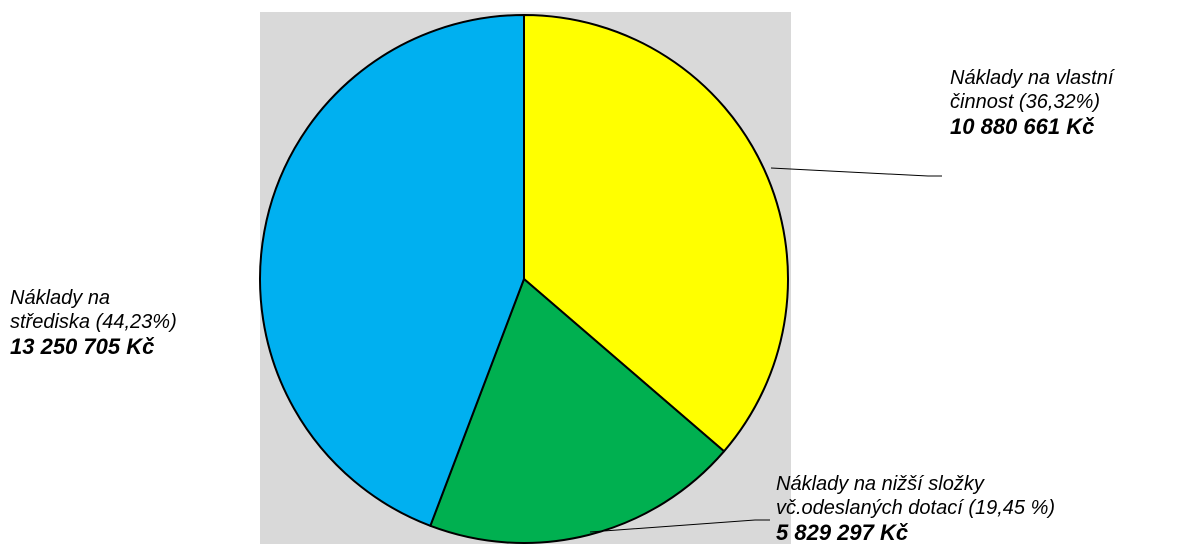 The image size is (1179, 556). Describe the element at coordinates (679, 526) in the screenshot. I see `leader-line-nizsi-slozky` at that location.